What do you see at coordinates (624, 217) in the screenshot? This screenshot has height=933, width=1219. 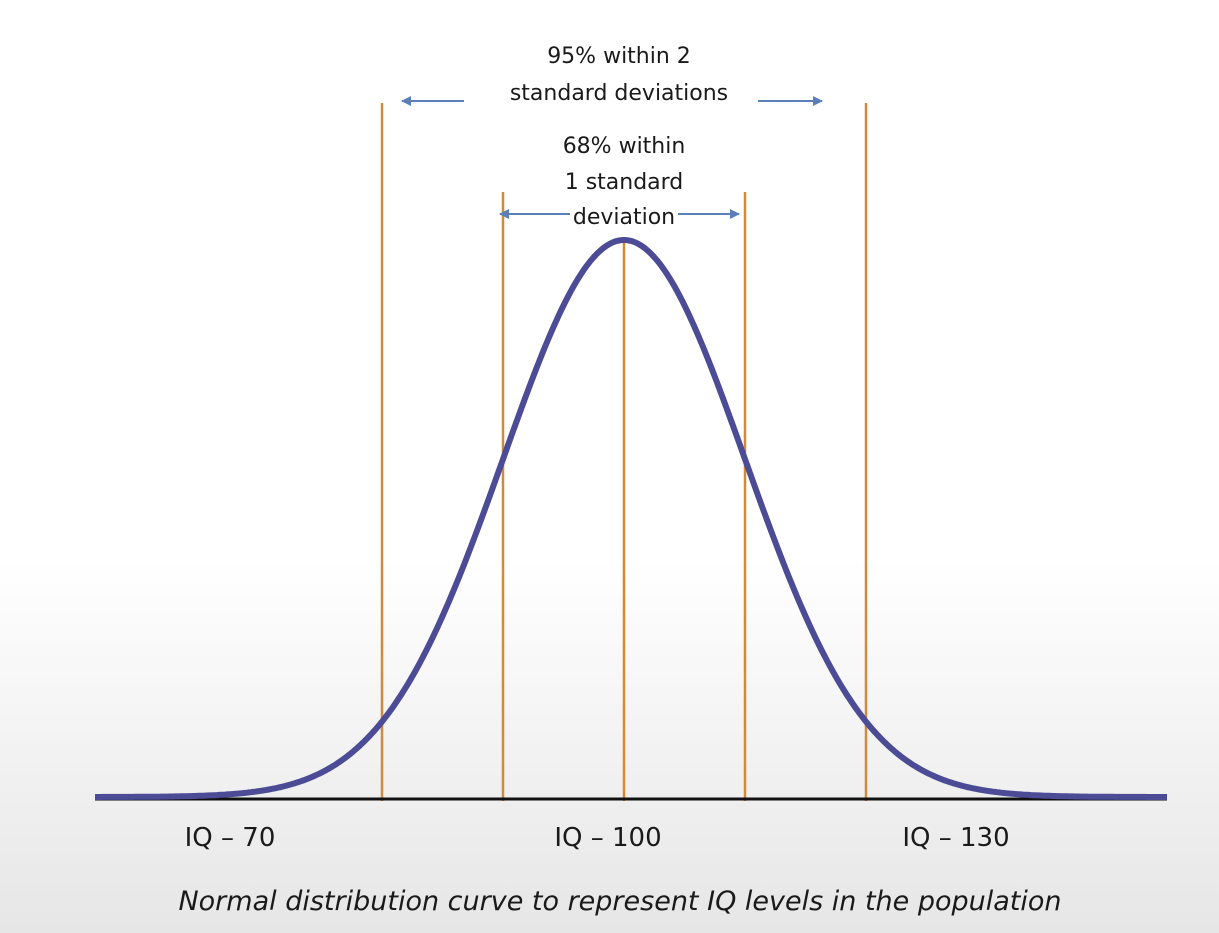 I see `annotation-68-text-line-3: deviation` at bounding box center [624, 217].